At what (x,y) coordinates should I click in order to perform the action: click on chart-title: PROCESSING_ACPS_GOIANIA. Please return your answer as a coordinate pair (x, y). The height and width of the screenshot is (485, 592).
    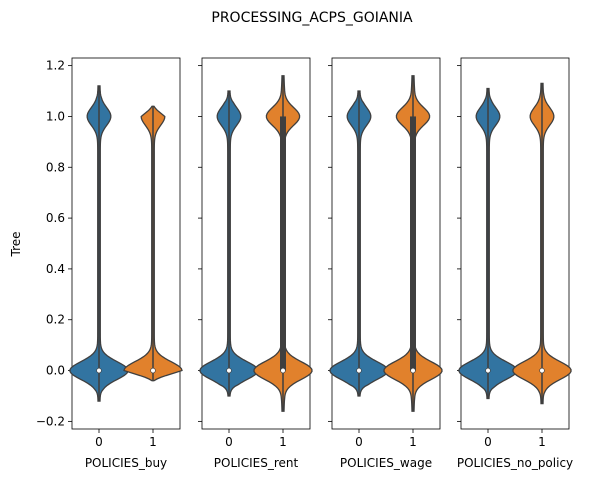
    Looking at the image, I should click on (312, 18).